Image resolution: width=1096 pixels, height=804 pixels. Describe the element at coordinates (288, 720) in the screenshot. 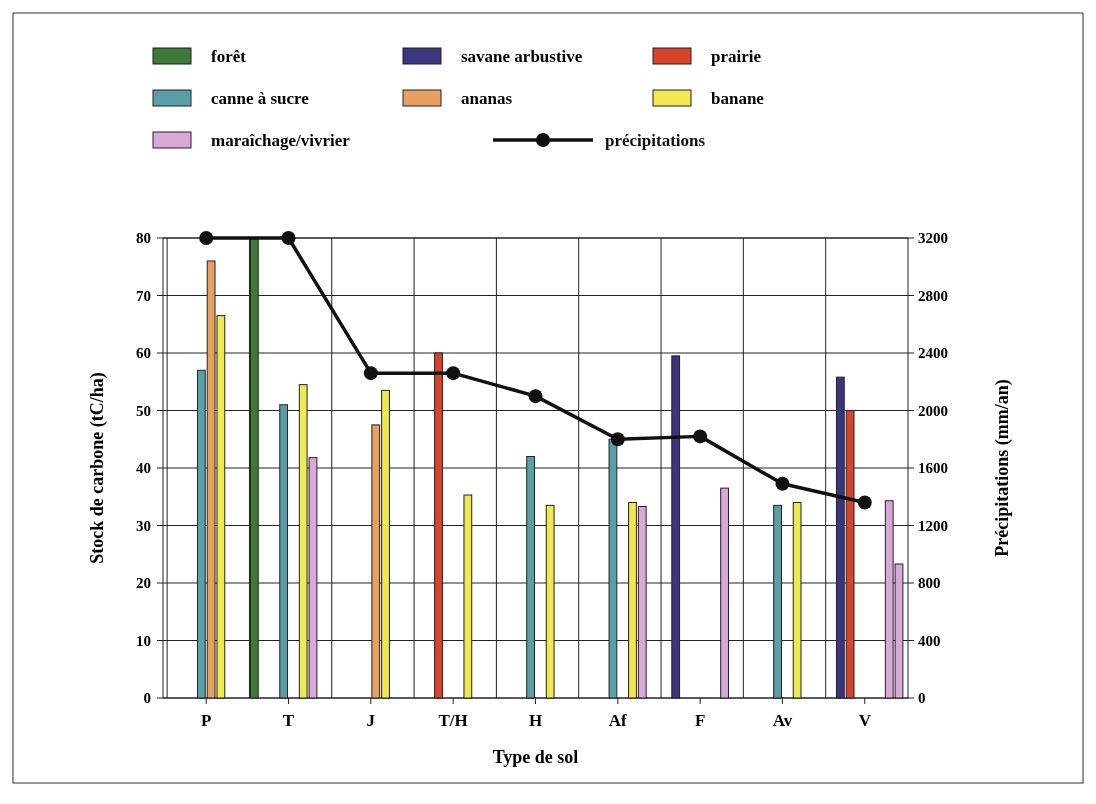

I see `x-tick-label: T` at that location.